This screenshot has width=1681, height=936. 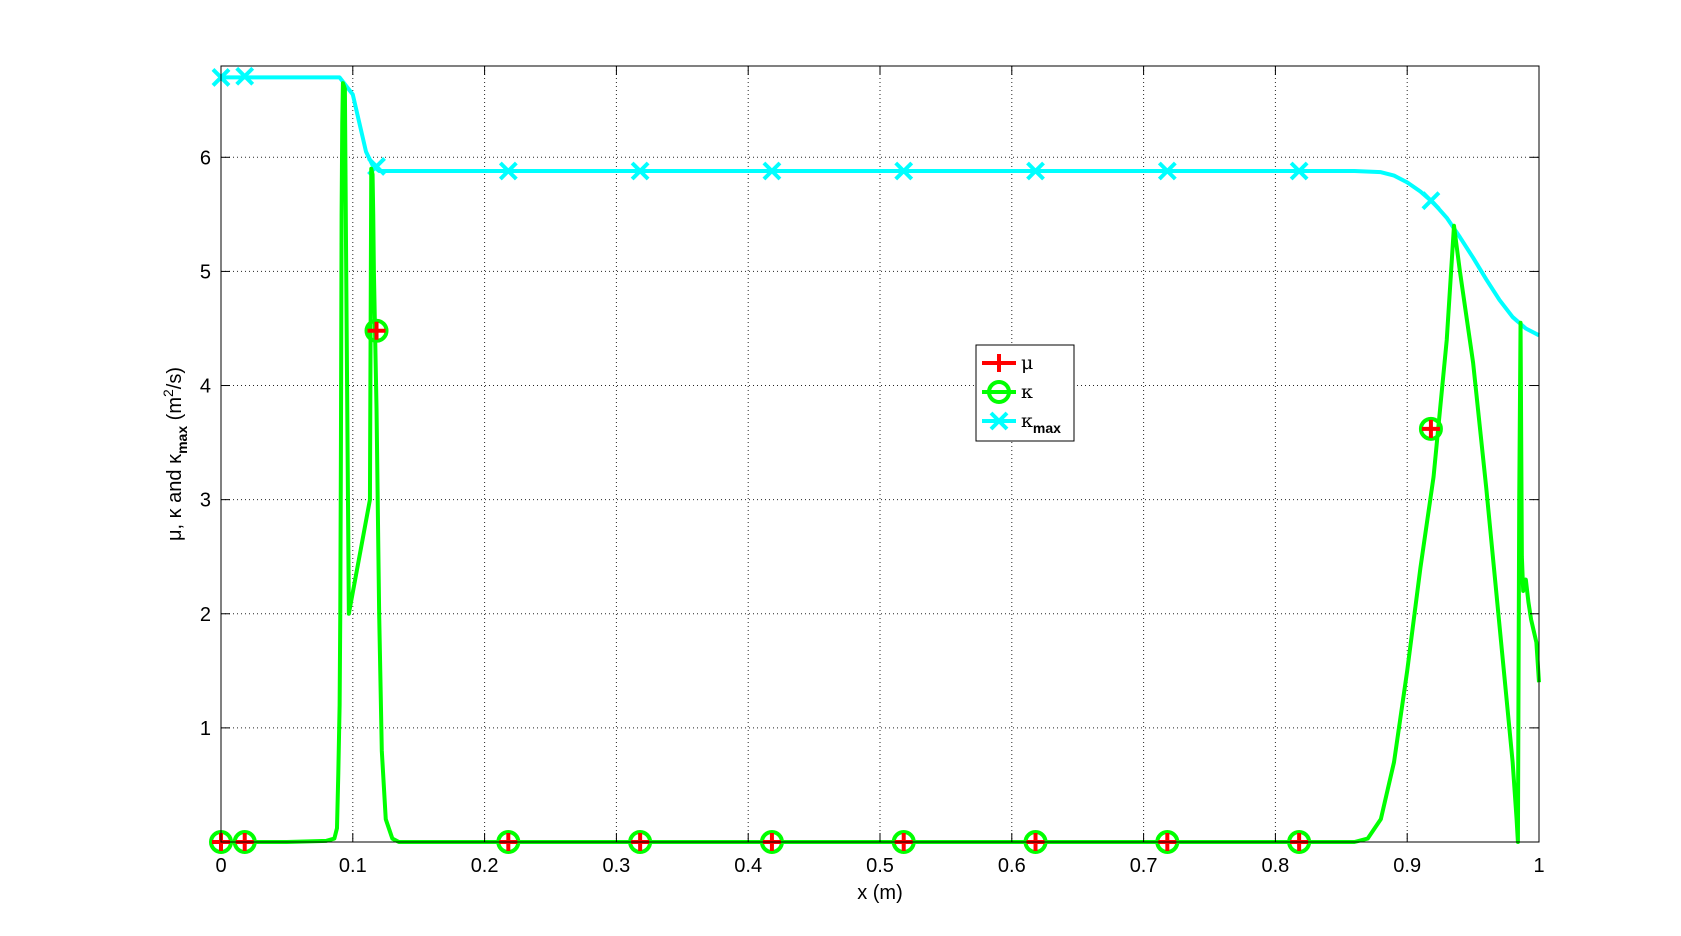 I want to click on y-axis-label-sub: max, so click(x=182, y=440).